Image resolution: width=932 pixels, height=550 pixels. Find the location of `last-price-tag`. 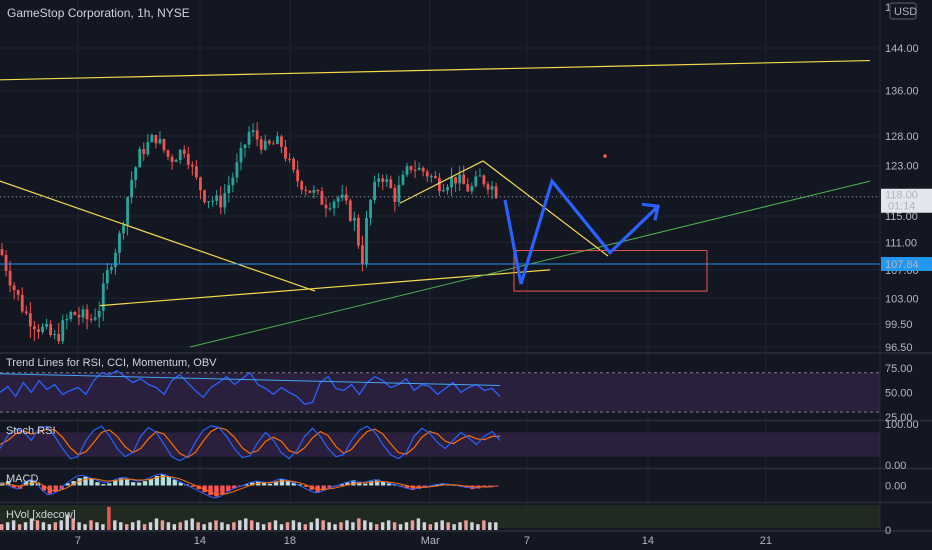

last-price-tag is located at coordinates (906, 200).